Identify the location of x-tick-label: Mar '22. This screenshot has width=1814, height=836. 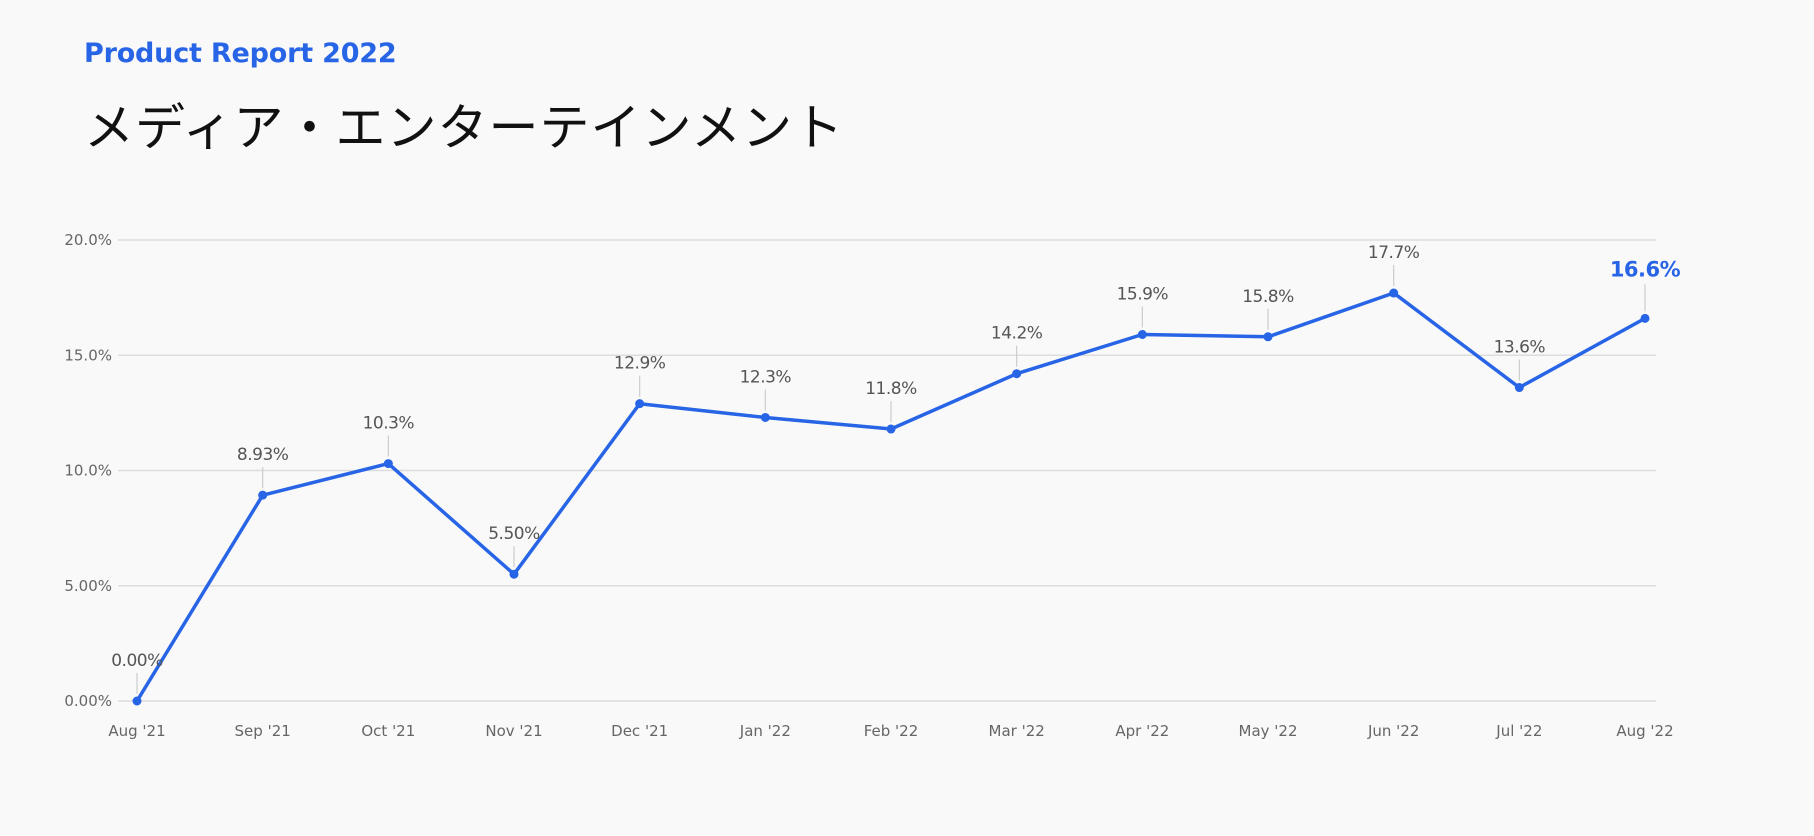
(1017, 731).